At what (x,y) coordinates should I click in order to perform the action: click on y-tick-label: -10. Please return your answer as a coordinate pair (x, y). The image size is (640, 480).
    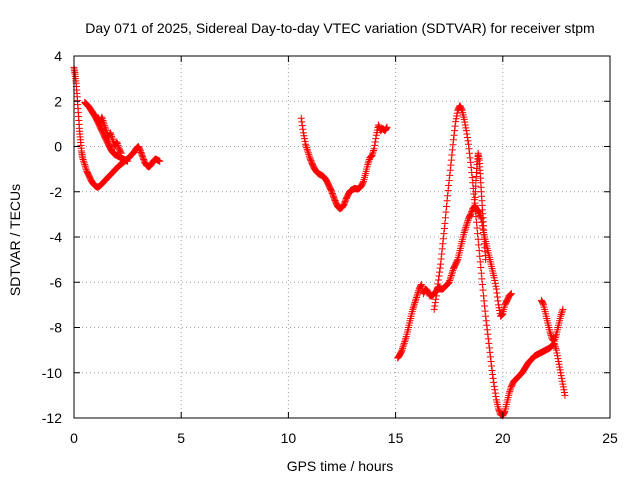
    Looking at the image, I should click on (52, 373).